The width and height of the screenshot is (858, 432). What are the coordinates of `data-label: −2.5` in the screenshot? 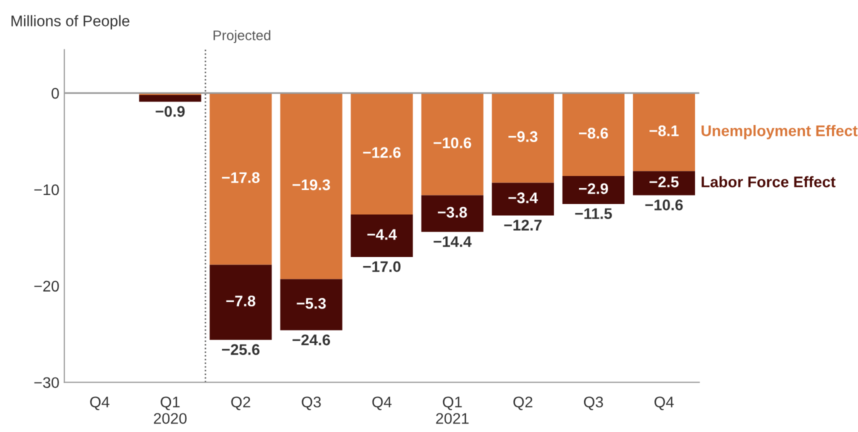 It's located at (664, 182).